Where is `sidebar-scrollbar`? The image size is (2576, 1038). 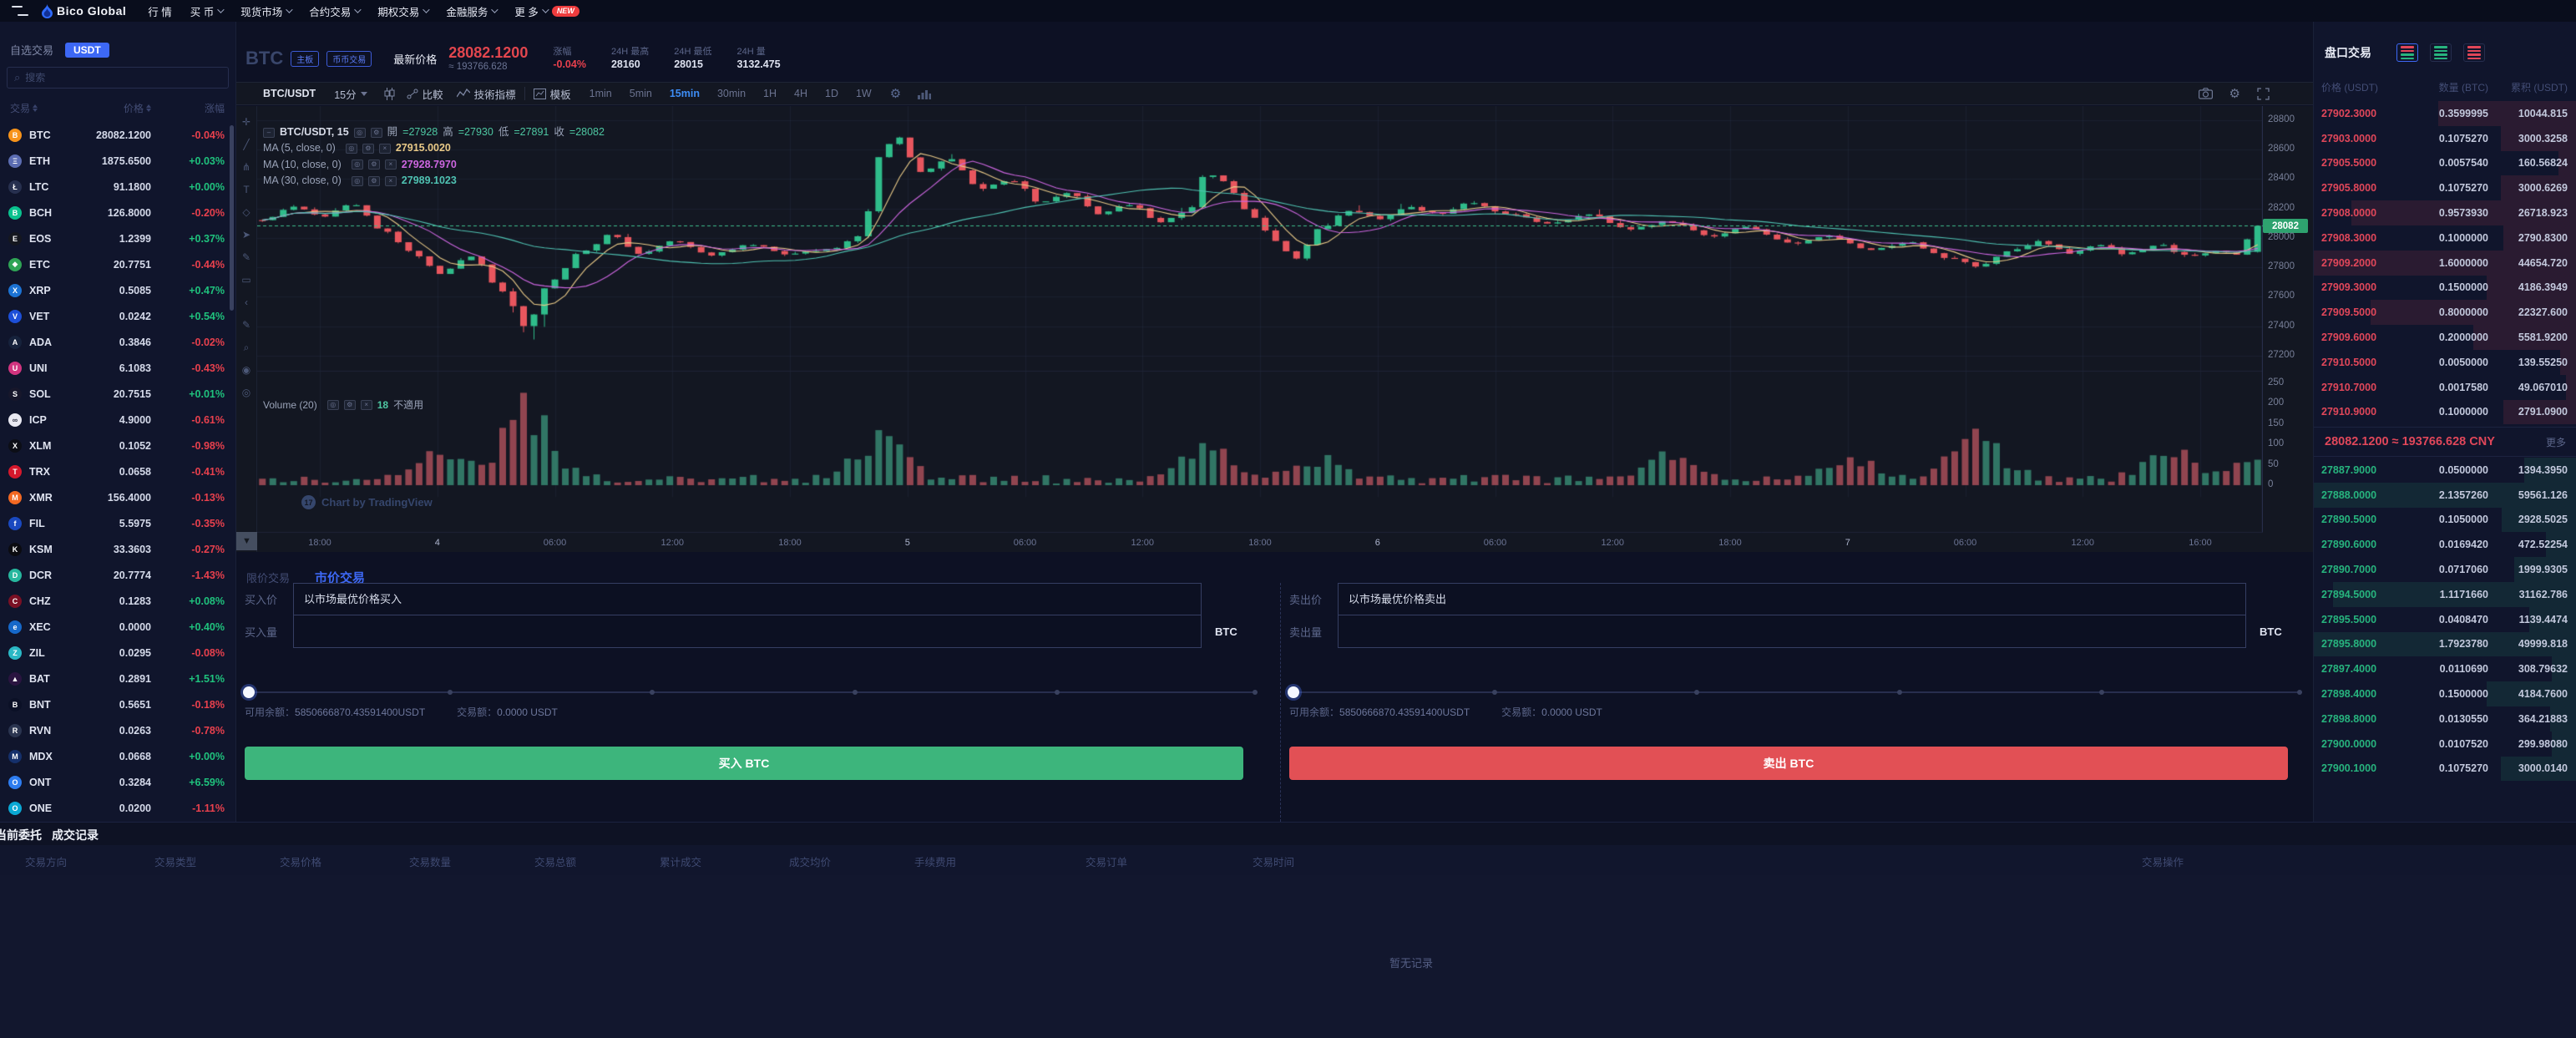 sidebar-scrollbar is located at coordinates (232, 218).